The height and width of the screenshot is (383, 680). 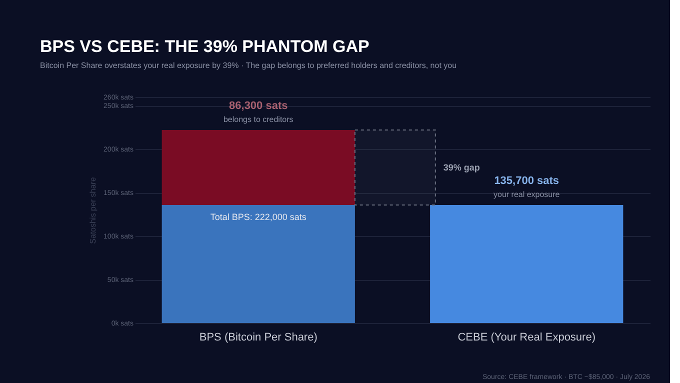 I want to click on data-label: 135,700 sats, so click(x=527, y=181).